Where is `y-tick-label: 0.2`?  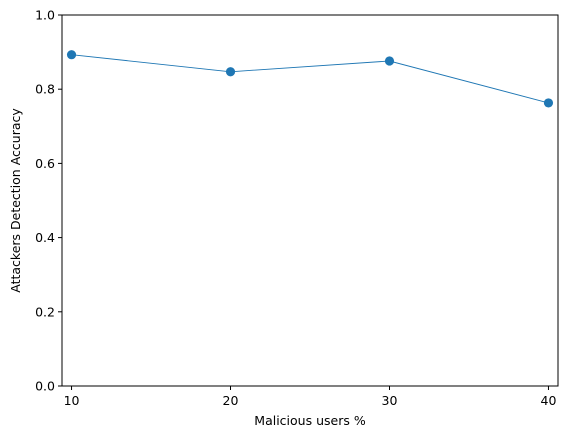 y-tick-label: 0.2 is located at coordinates (45, 311).